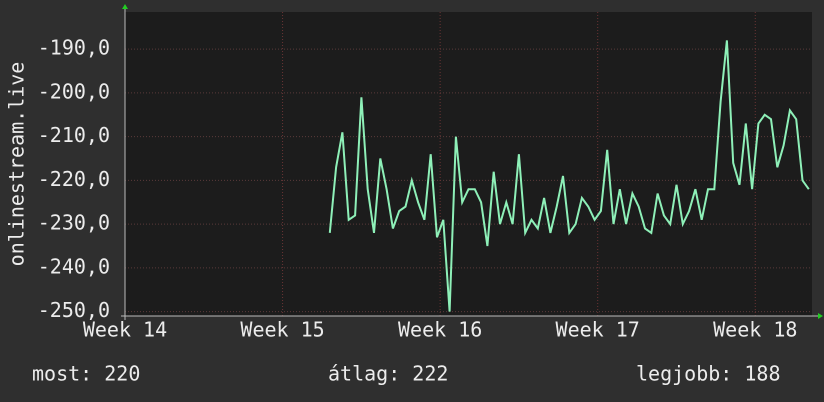 This screenshot has height=402, width=824. What do you see at coordinates (74, 48) in the screenshot?
I see `y-tick-label: -190,0` at bounding box center [74, 48].